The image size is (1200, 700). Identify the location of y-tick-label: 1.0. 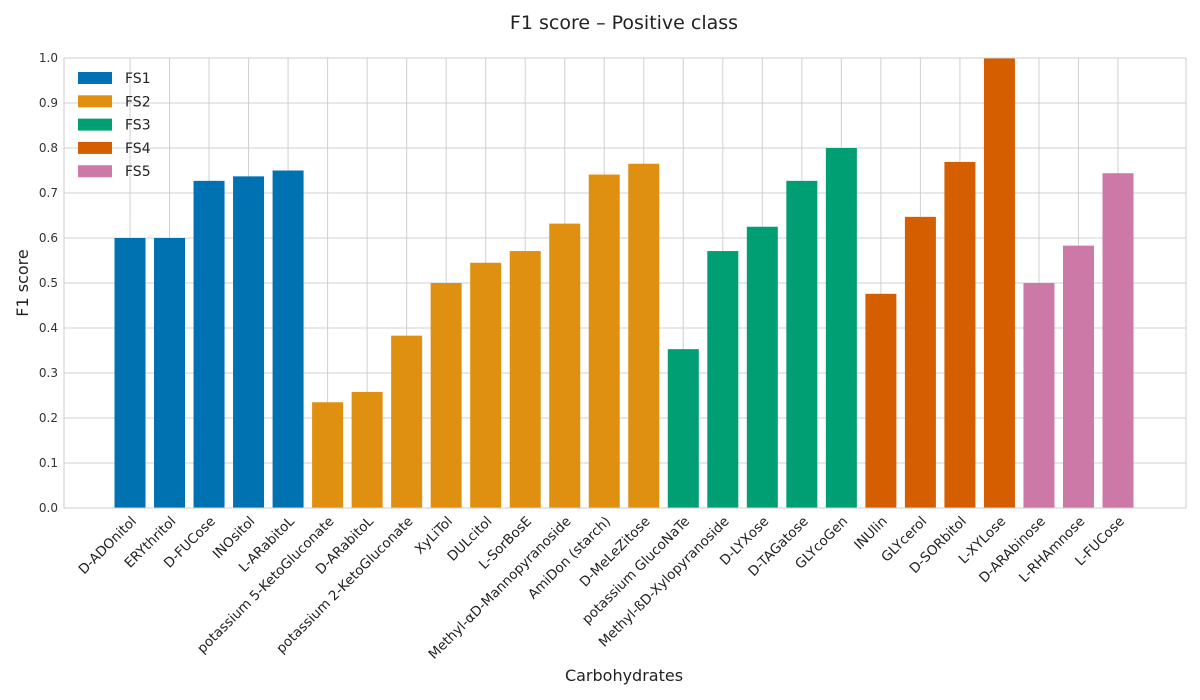
(48, 58).